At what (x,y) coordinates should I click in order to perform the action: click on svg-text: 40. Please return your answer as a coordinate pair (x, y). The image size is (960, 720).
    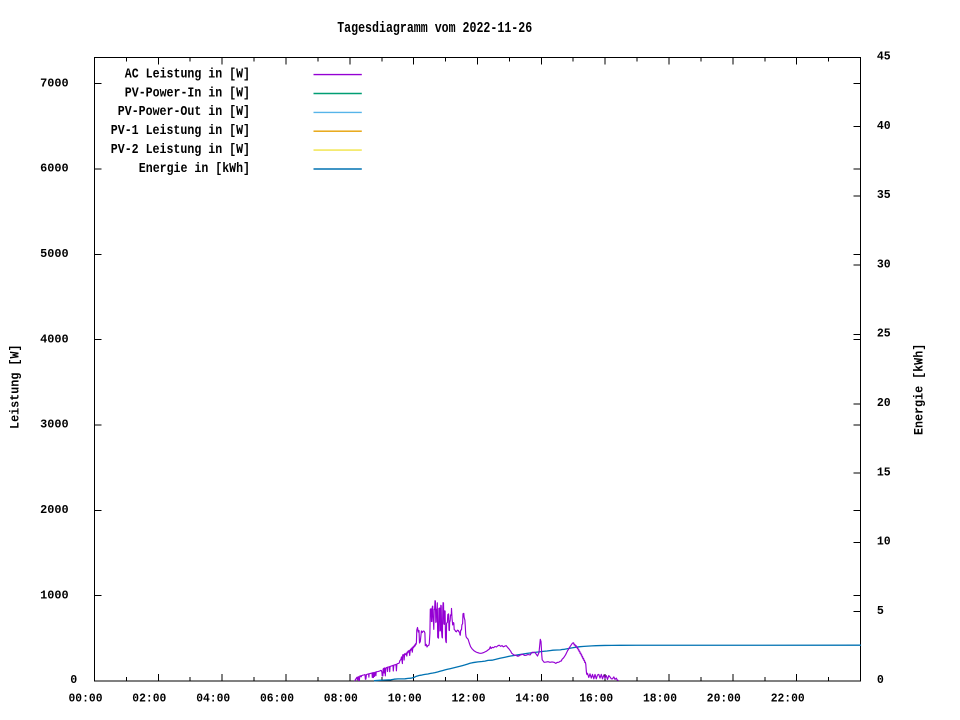
    Looking at the image, I should click on (884, 126).